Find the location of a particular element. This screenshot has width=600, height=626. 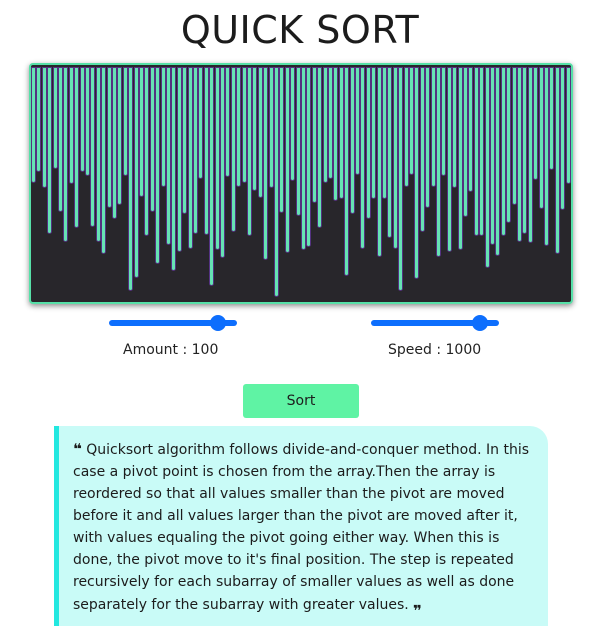

page-title: QUICK SORT is located at coordinates (300, 30).